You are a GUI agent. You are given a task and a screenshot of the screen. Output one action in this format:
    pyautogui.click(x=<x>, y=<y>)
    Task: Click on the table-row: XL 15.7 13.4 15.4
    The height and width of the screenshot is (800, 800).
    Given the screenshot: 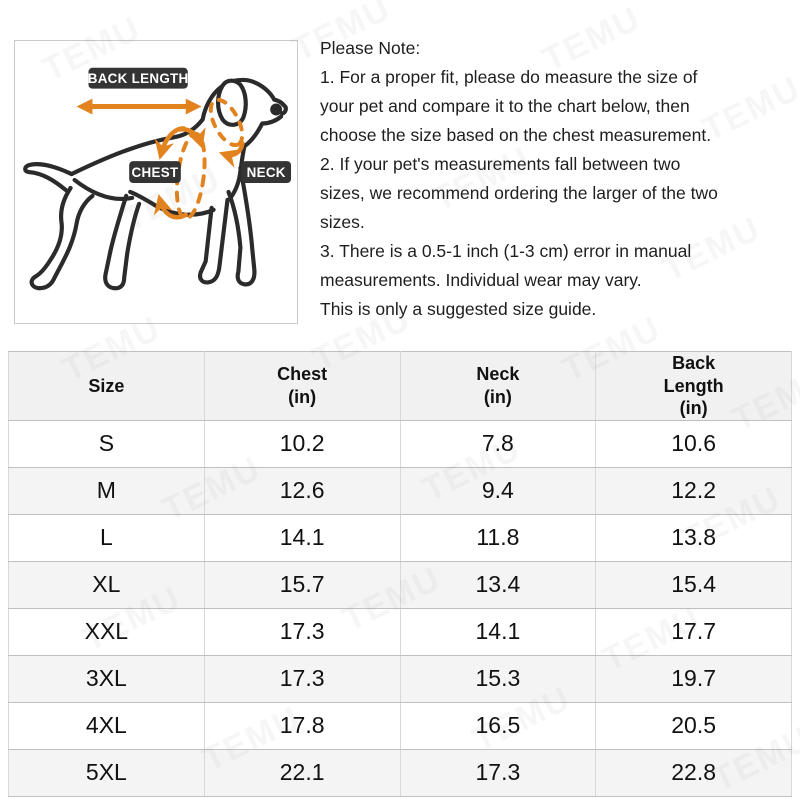 What is the action you would take?
    pyautogui.click(x=400, y=584)
    